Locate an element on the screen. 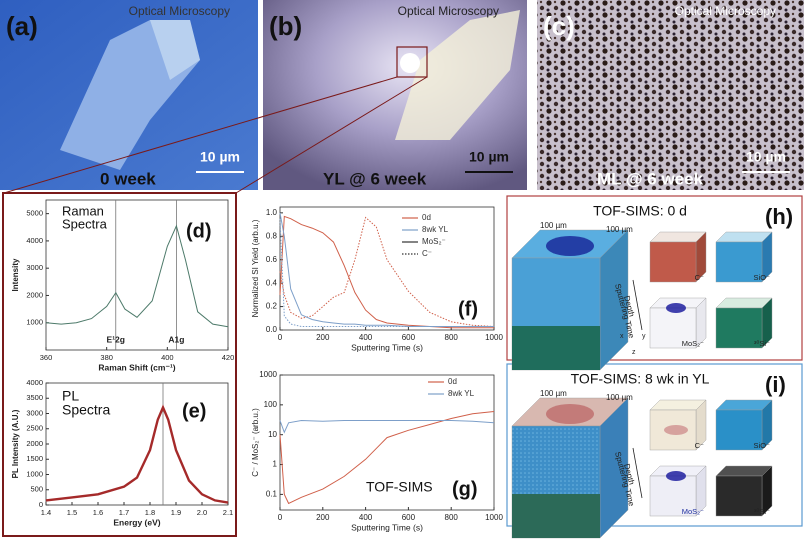  x-tick-label: 2.1 is located at coordinates (228, 512).